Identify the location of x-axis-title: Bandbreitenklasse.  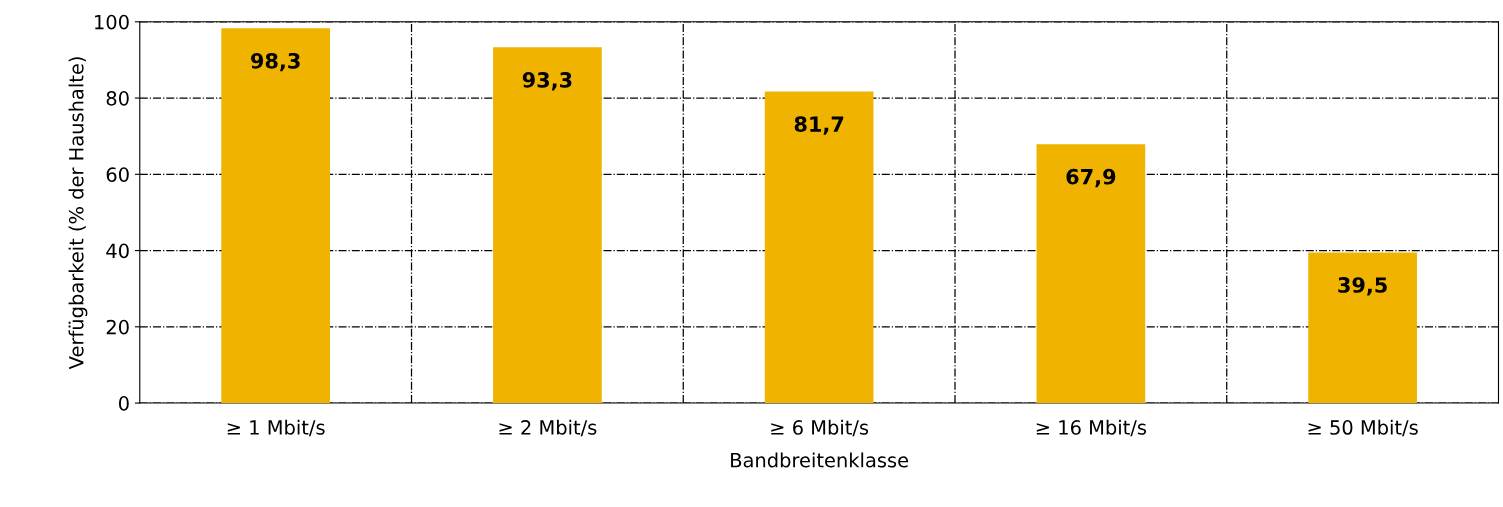
(820, 460).